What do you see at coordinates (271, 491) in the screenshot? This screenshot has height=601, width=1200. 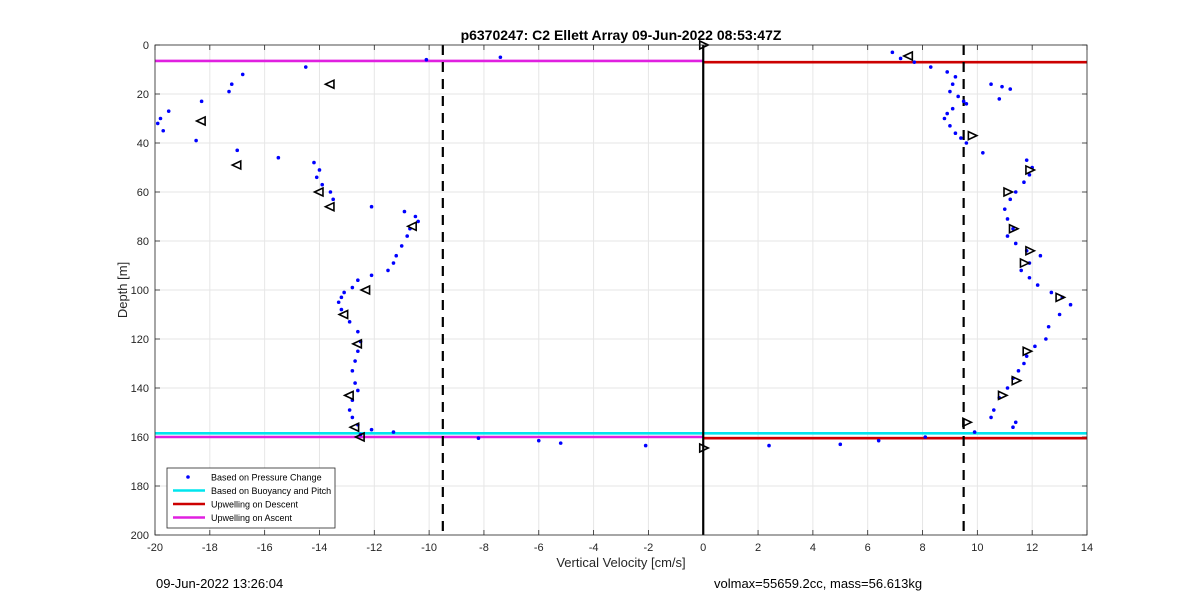 I see `legend-label: Based on Buoyancy and Pitch` at bounding box center [271, 491].